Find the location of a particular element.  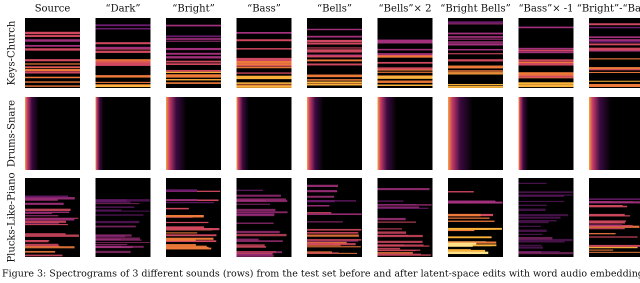

column-header: “Bright” is located at coordinates (193, 9).